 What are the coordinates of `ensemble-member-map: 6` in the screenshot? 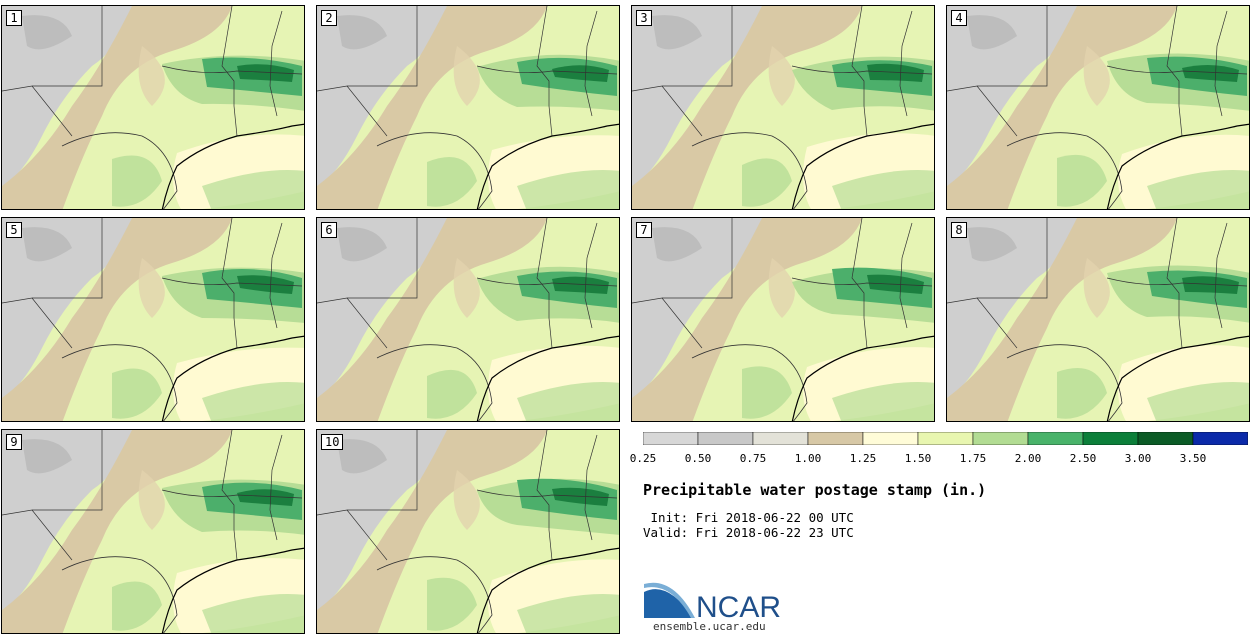 It's located at (468, 319).